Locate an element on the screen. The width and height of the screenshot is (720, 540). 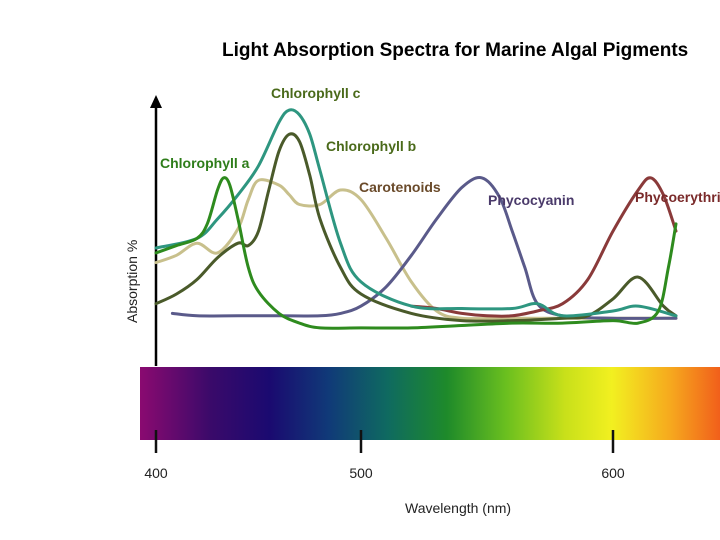
y-axis-label: Absorption % is located at coordinates (132, 281).